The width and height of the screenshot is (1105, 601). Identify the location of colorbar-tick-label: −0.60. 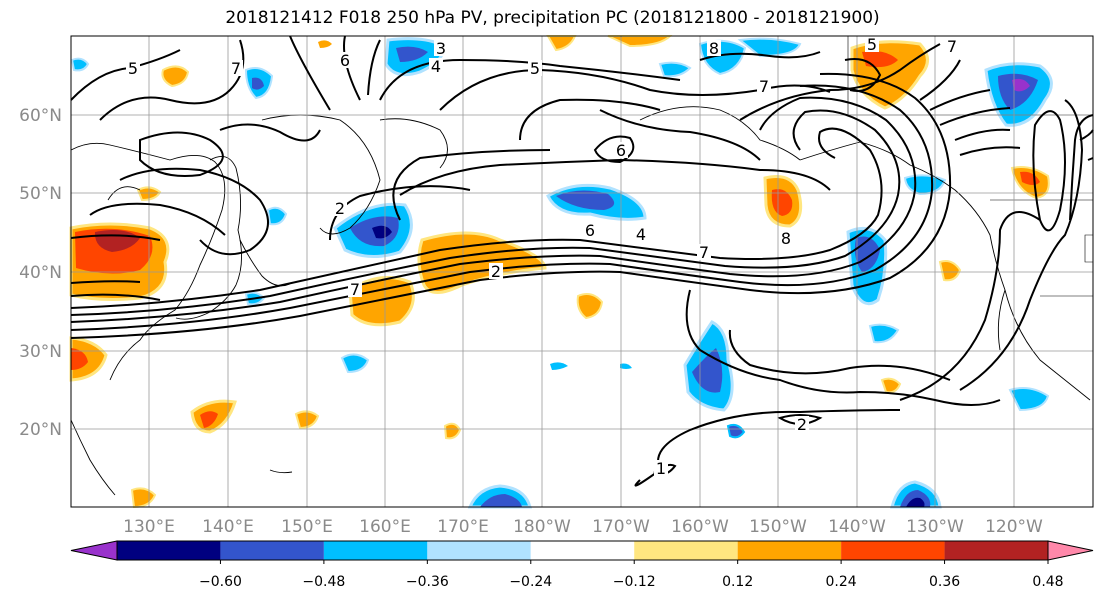
(220, 582).